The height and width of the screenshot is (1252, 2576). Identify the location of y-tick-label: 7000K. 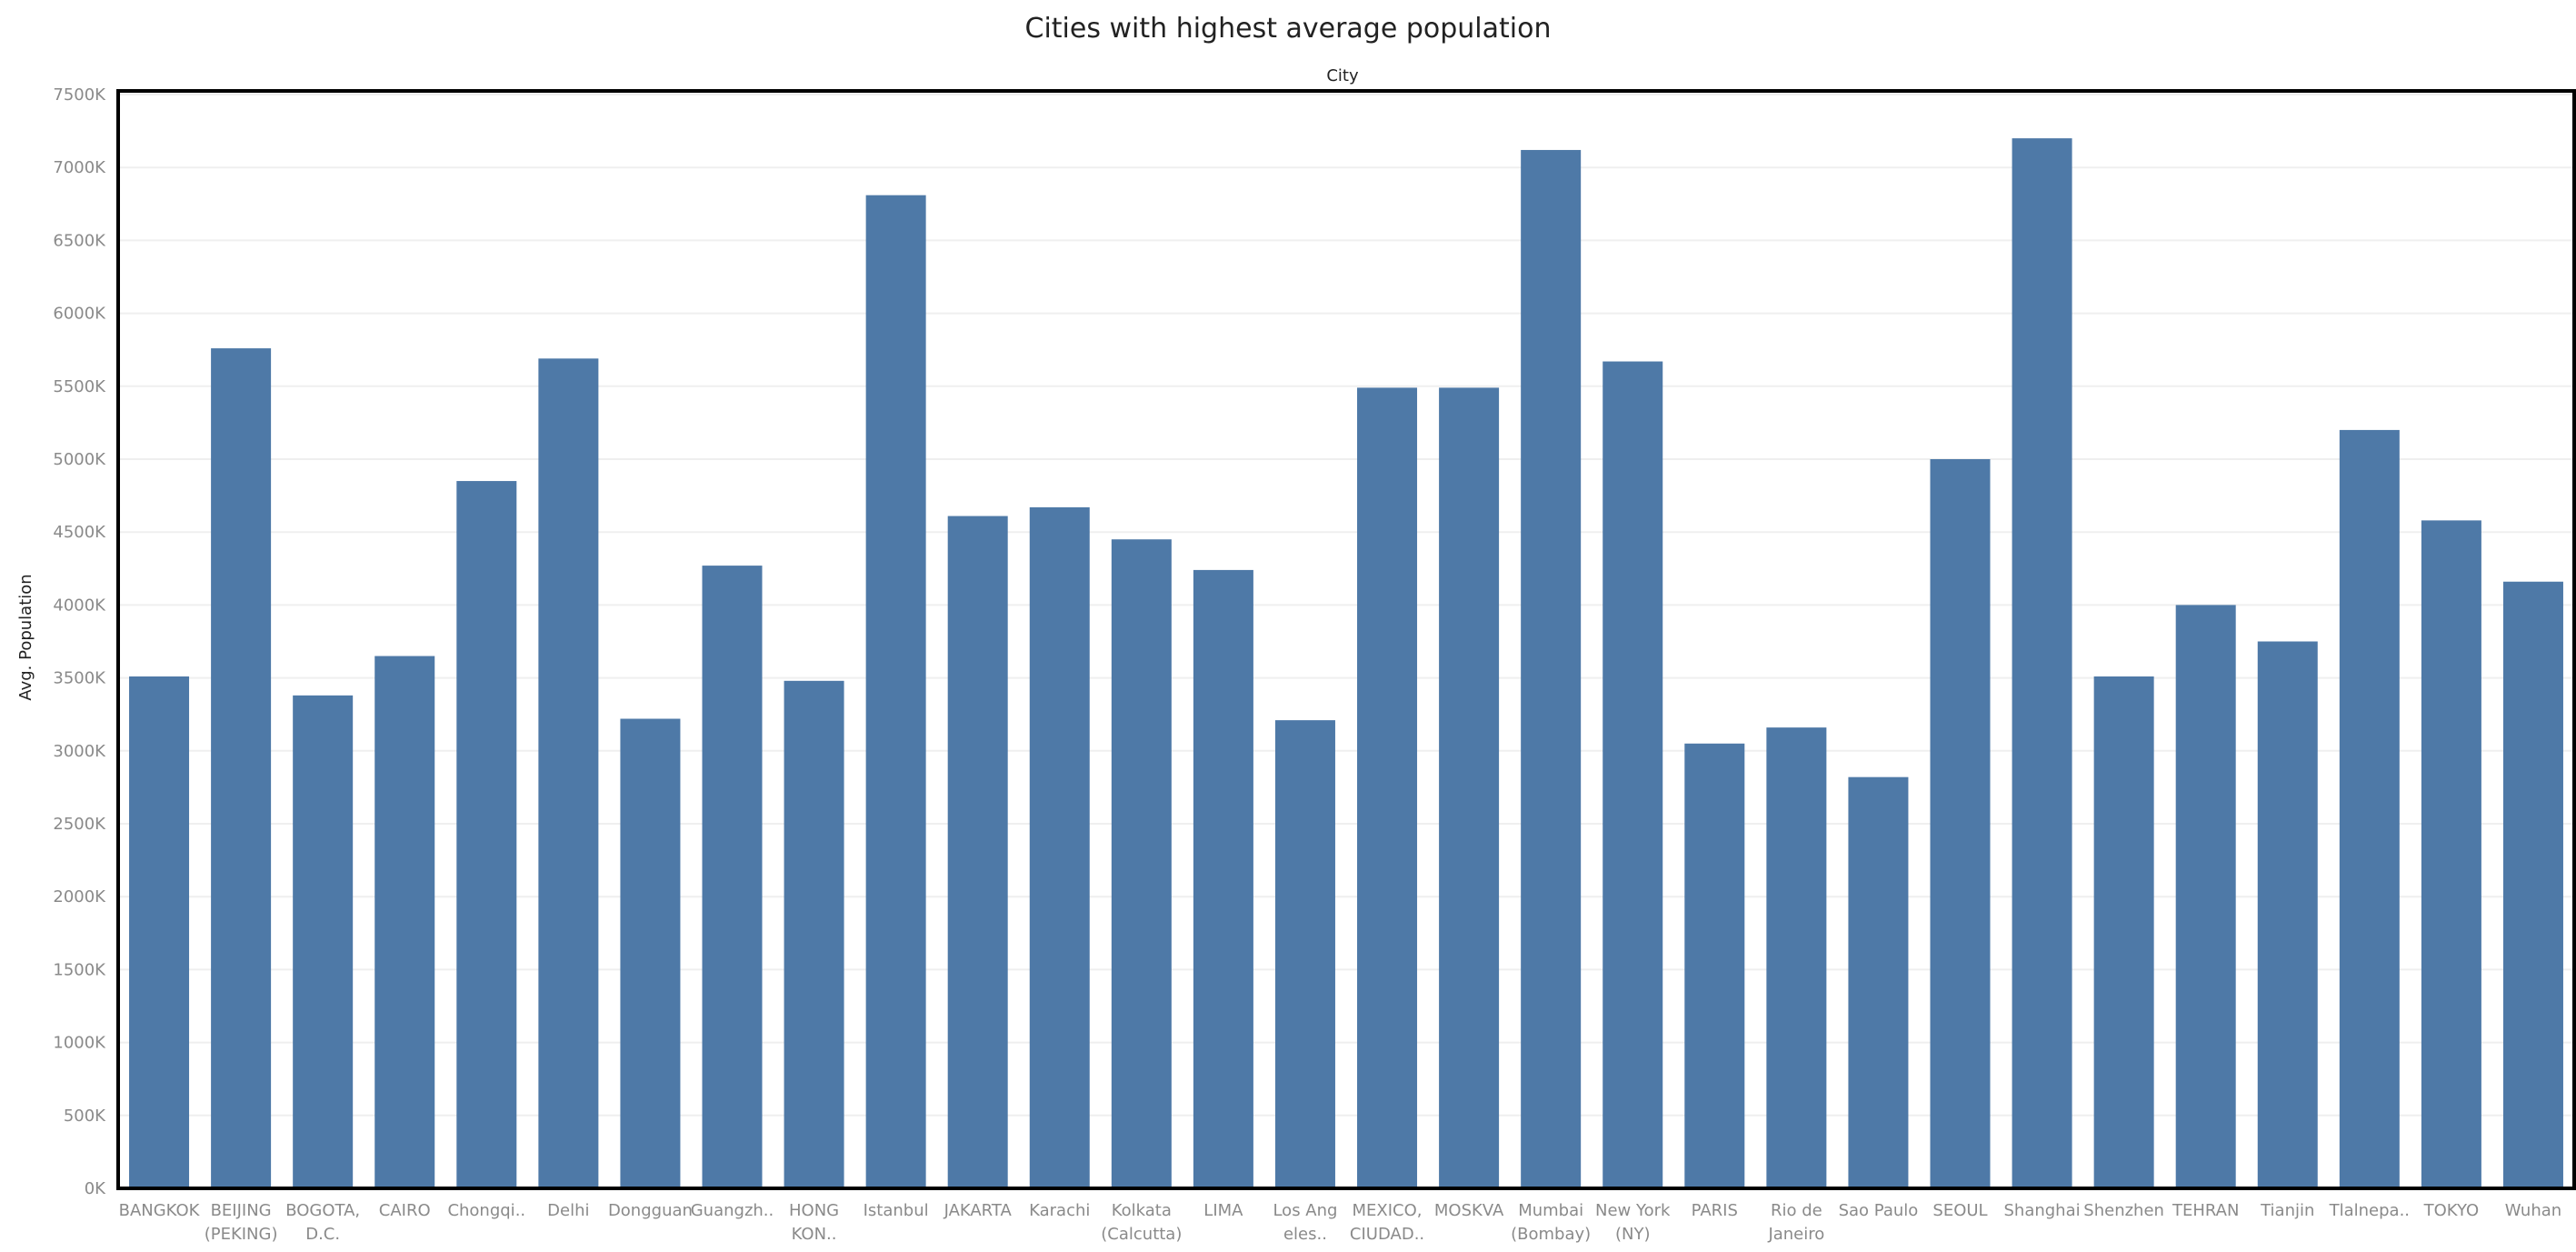
(79, 167).